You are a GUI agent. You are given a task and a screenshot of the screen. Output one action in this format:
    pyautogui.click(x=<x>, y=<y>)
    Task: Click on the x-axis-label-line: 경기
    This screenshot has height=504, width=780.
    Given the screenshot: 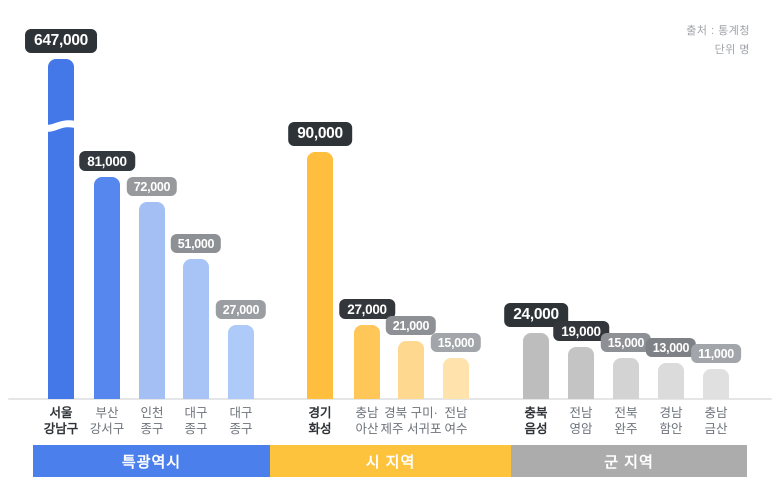 What is the action you would take?
    pyautogui.click(x=320, y=413)
    